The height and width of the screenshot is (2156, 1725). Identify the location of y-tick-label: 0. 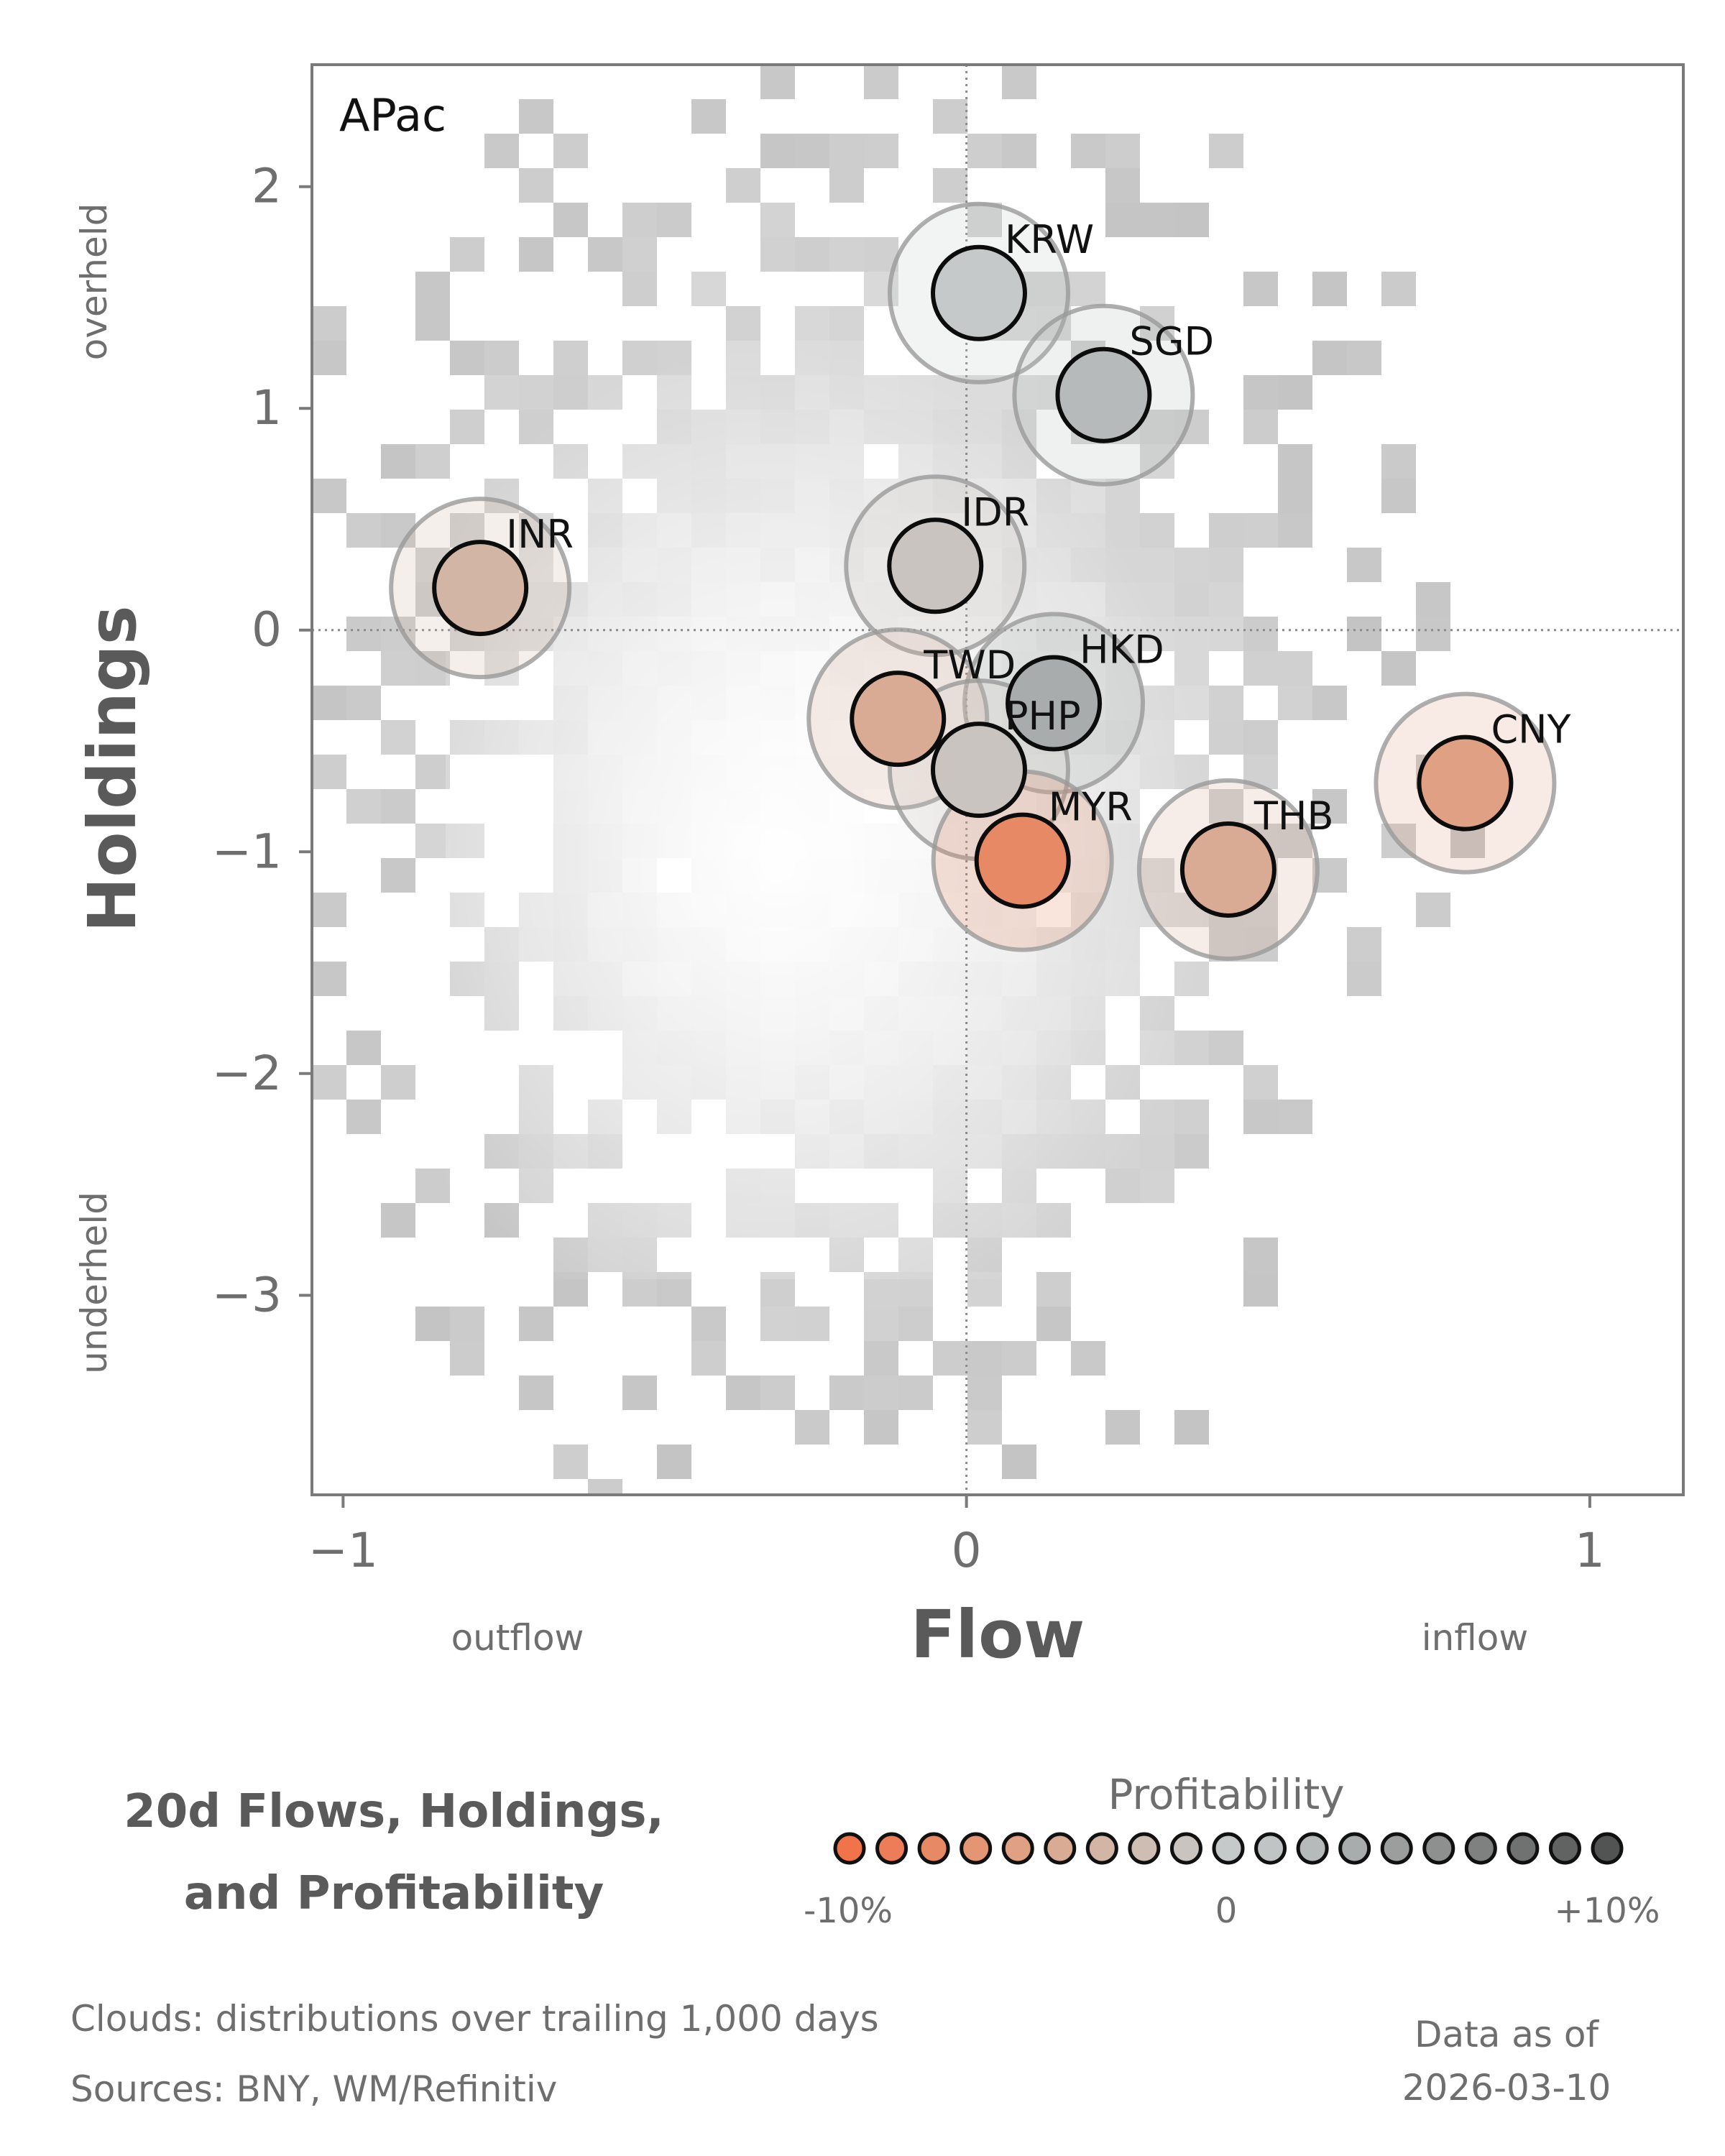
(267, 630).